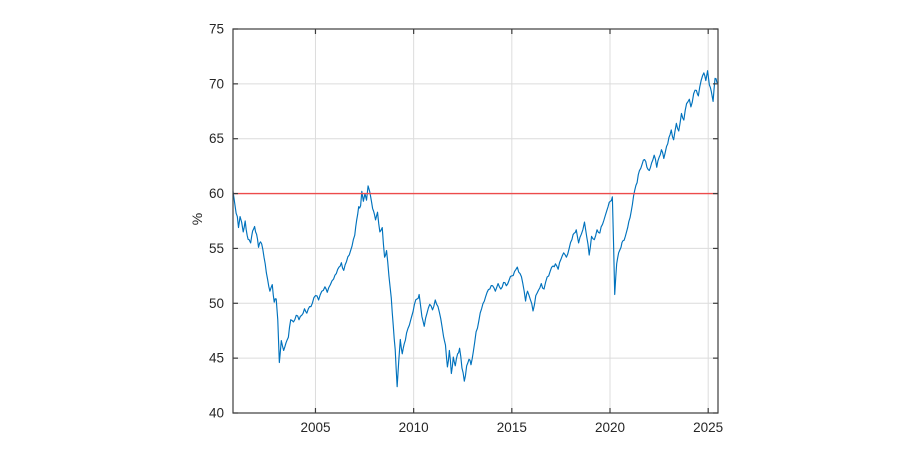 The image size is (912, 450). I want to click on y-tick-label: 40, so click(216, 413).